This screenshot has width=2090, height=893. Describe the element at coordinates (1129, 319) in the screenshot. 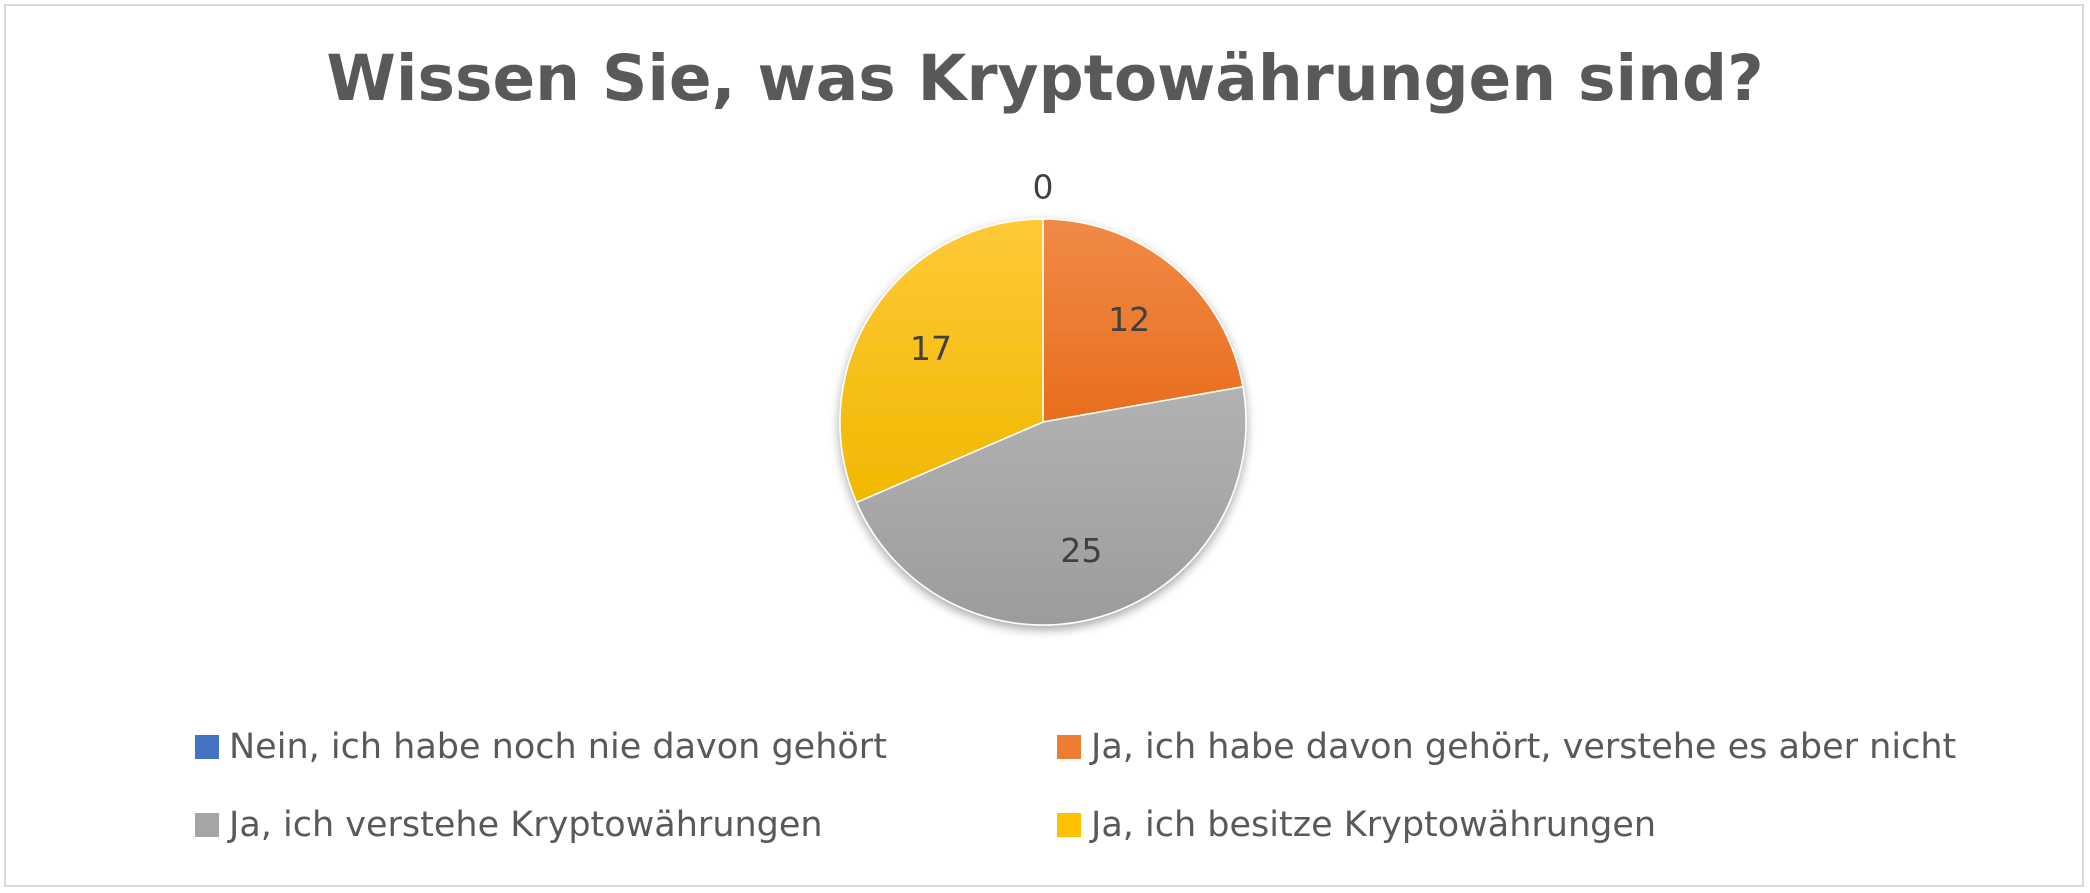

I see `data-label: 12` at that location.